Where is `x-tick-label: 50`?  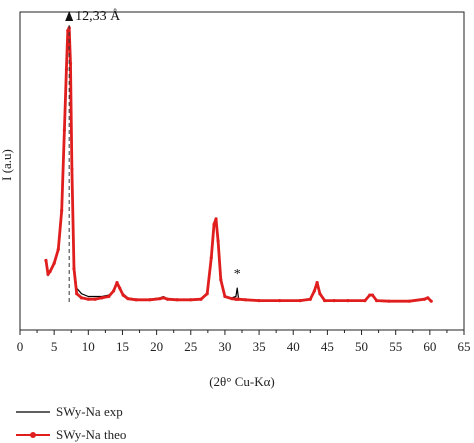 x-tick-label: 50 is located at coordinates (361, 346).